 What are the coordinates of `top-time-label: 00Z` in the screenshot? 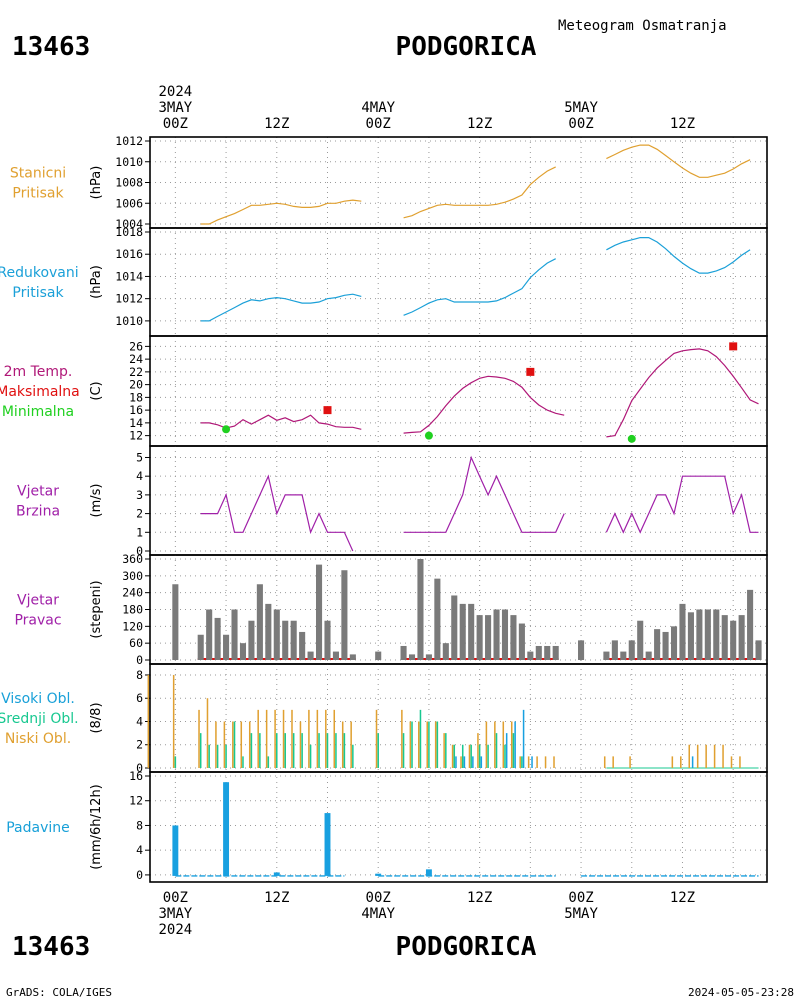 It's located at (378, 124).